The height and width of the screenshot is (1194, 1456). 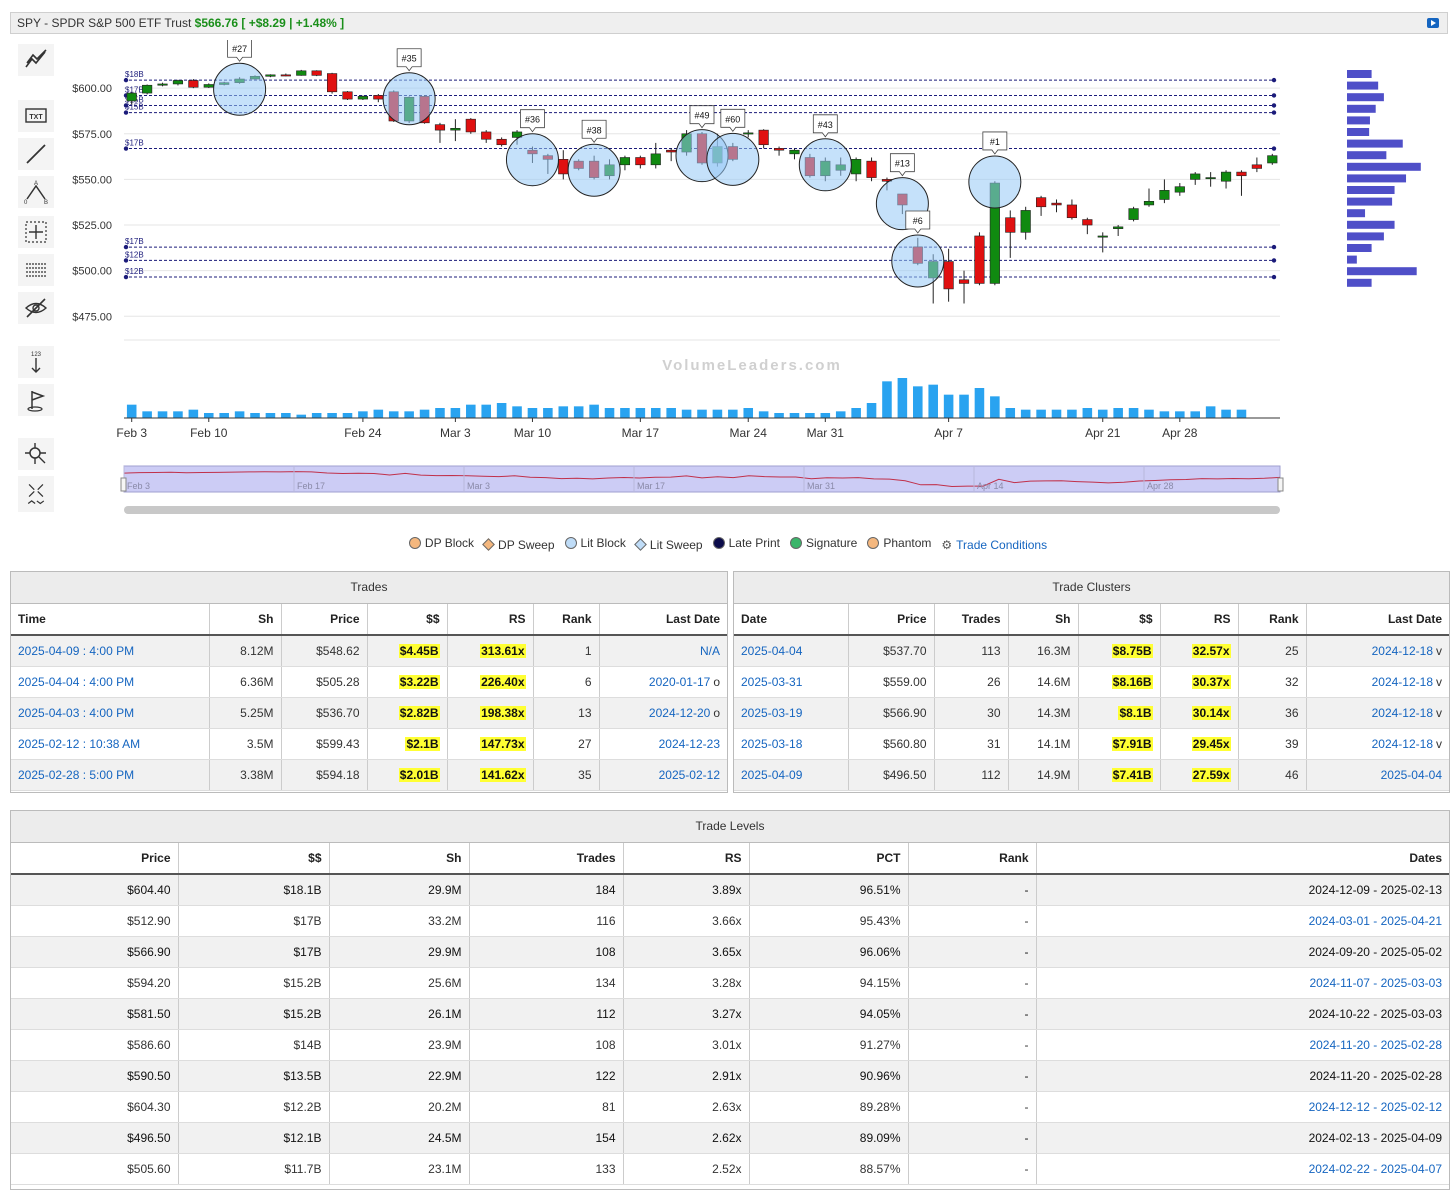 I want to click on last-date-link: 2024-12-20, so click(x=679, y=713).